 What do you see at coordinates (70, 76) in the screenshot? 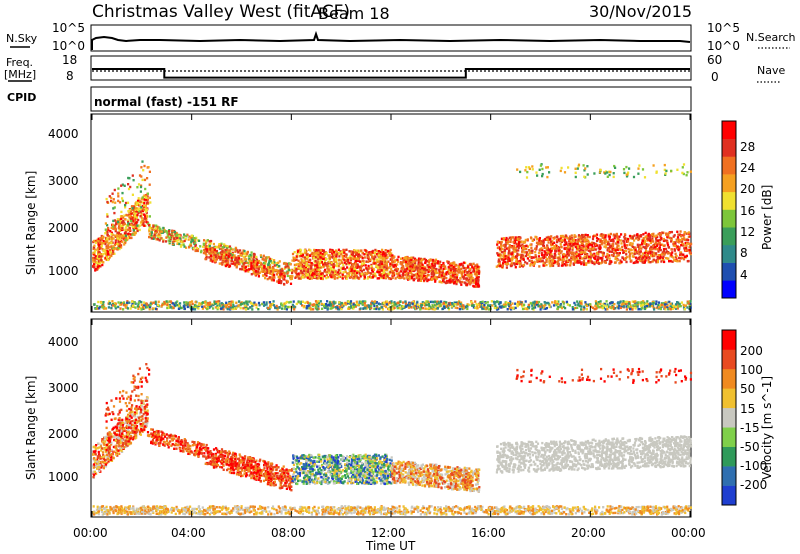
I see `freq-tick-bottom: 8` at bounding box center [70, 76].